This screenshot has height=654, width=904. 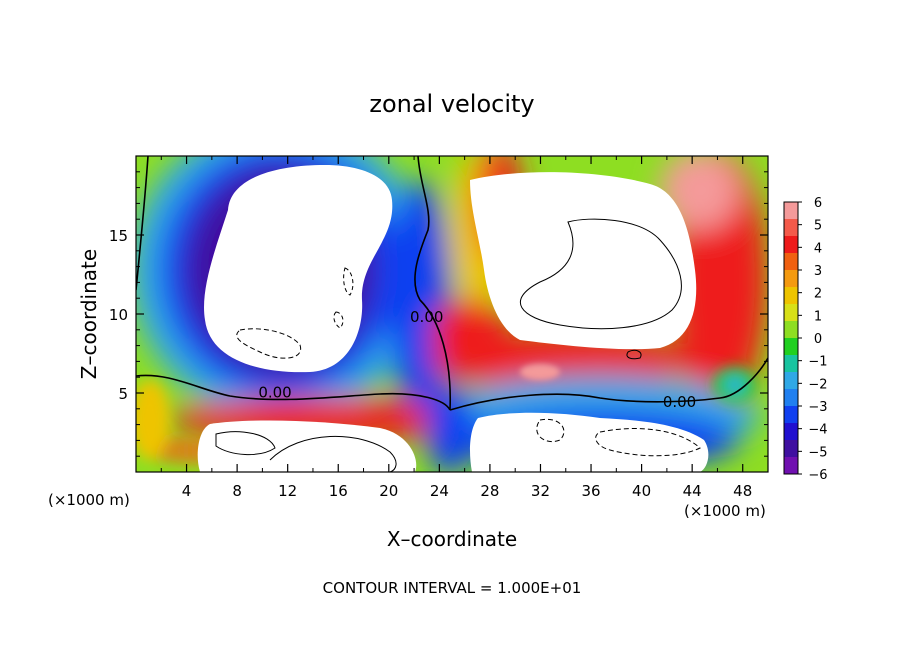 What do you see at coordinates (818, 203) in the screenshot?
I see `colorbar-tick-label: 6` at bounding box center [818, 203].